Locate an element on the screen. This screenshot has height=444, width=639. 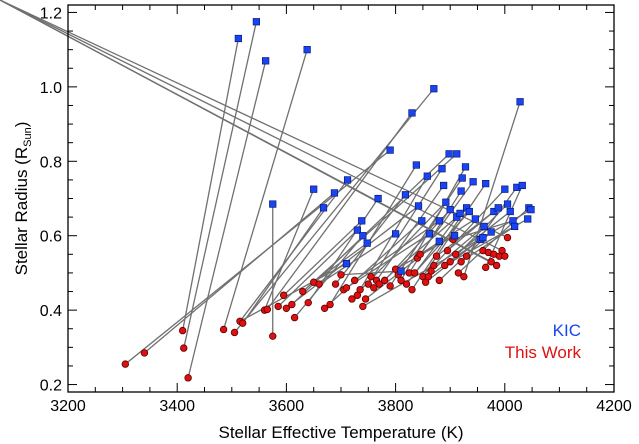
y-tick-label: 0.6 is located at coordinates (51, 237).